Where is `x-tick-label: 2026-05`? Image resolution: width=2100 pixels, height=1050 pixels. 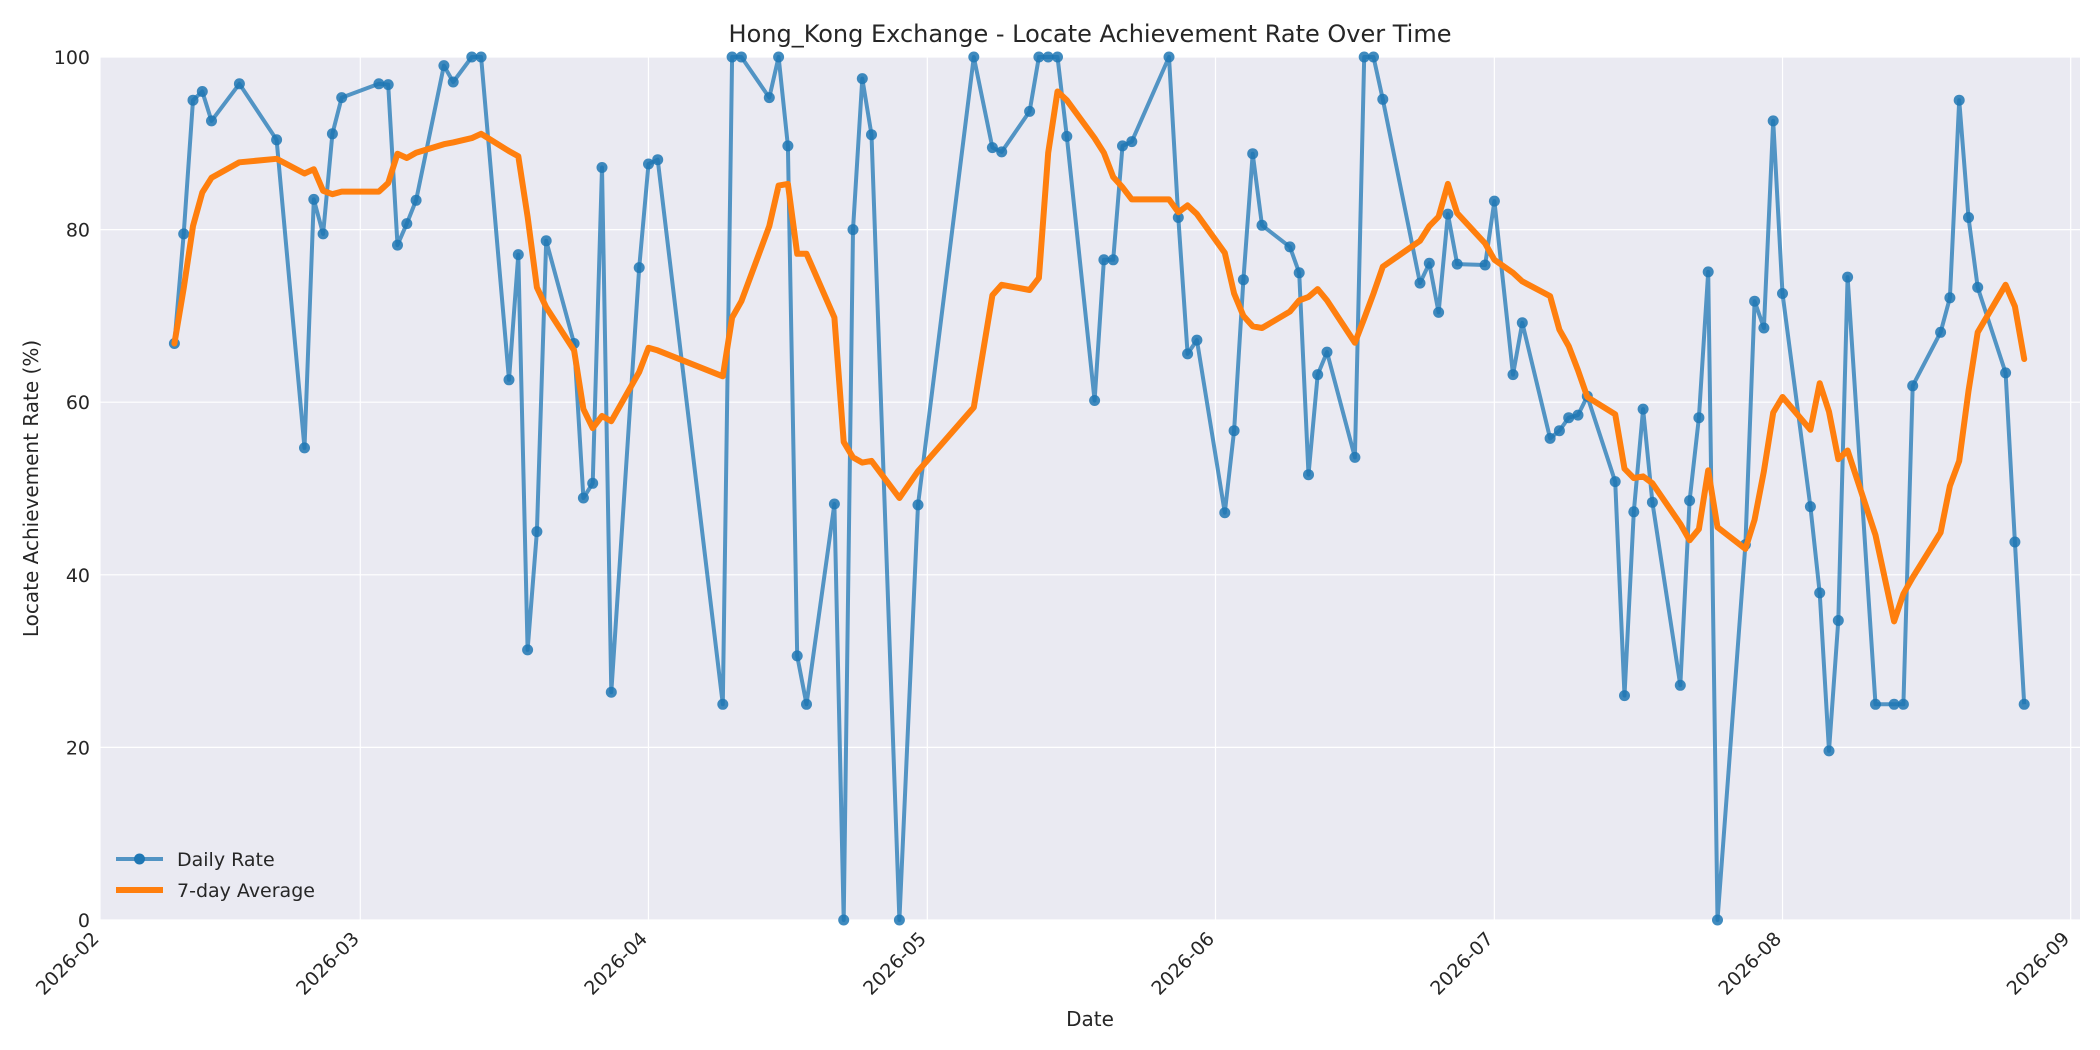 x-tick-label: 2026-05 is located at coordinates (895, 964).